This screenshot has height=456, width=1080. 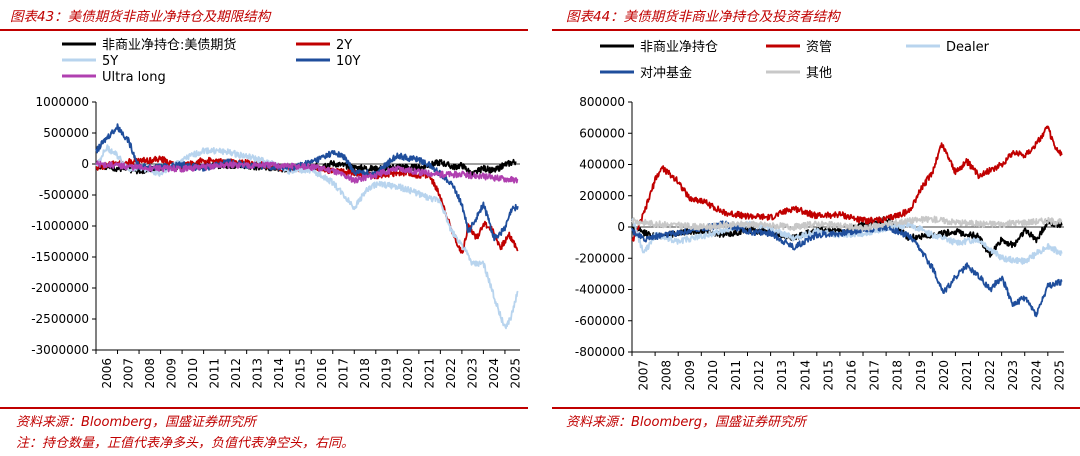 I want to click on right-source: 资料来源：Bloomberg，国盛证券研究所, so click(x=686, y=422).